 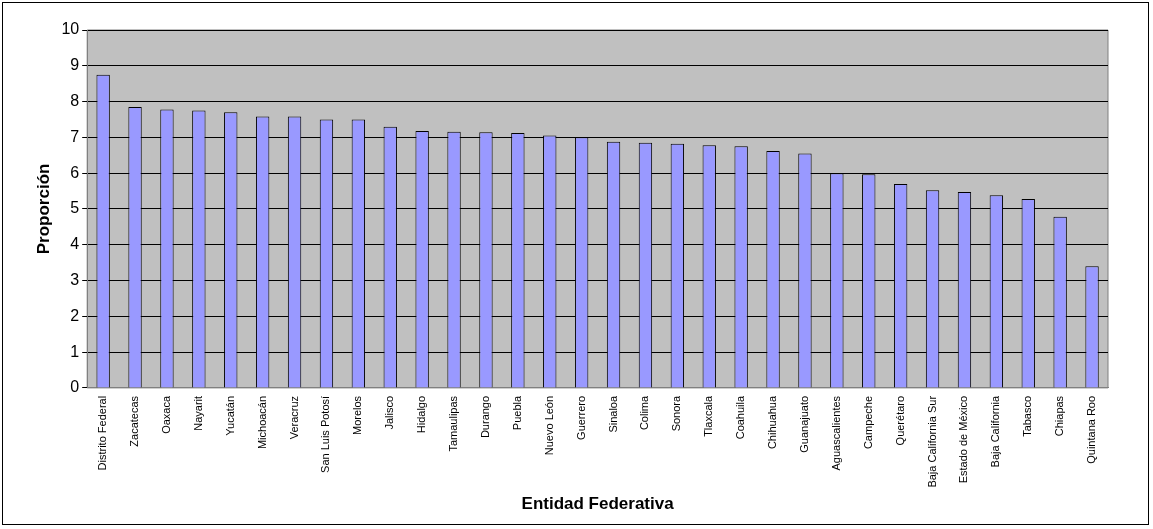 What do you see at coordinates (70, 29) in the screenshot?
I see `y-tick-label: 10` at bounding box center [70, 29].